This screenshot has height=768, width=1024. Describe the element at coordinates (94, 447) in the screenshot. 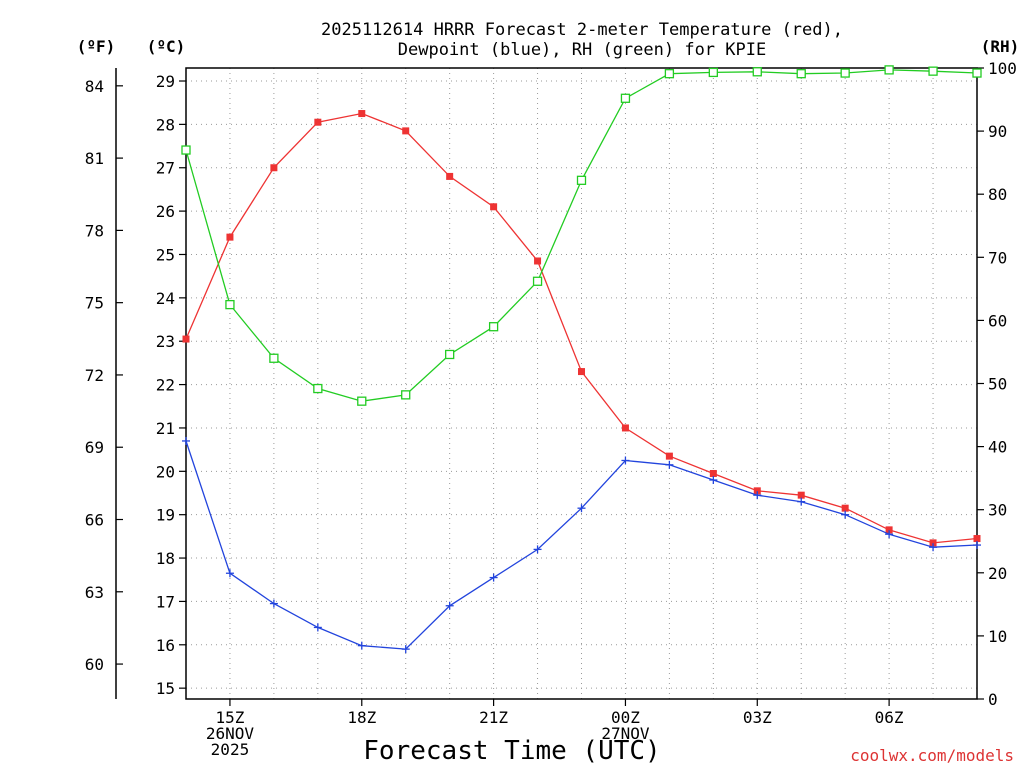

I see `fahrenheit-tick-label: 69` at that location.